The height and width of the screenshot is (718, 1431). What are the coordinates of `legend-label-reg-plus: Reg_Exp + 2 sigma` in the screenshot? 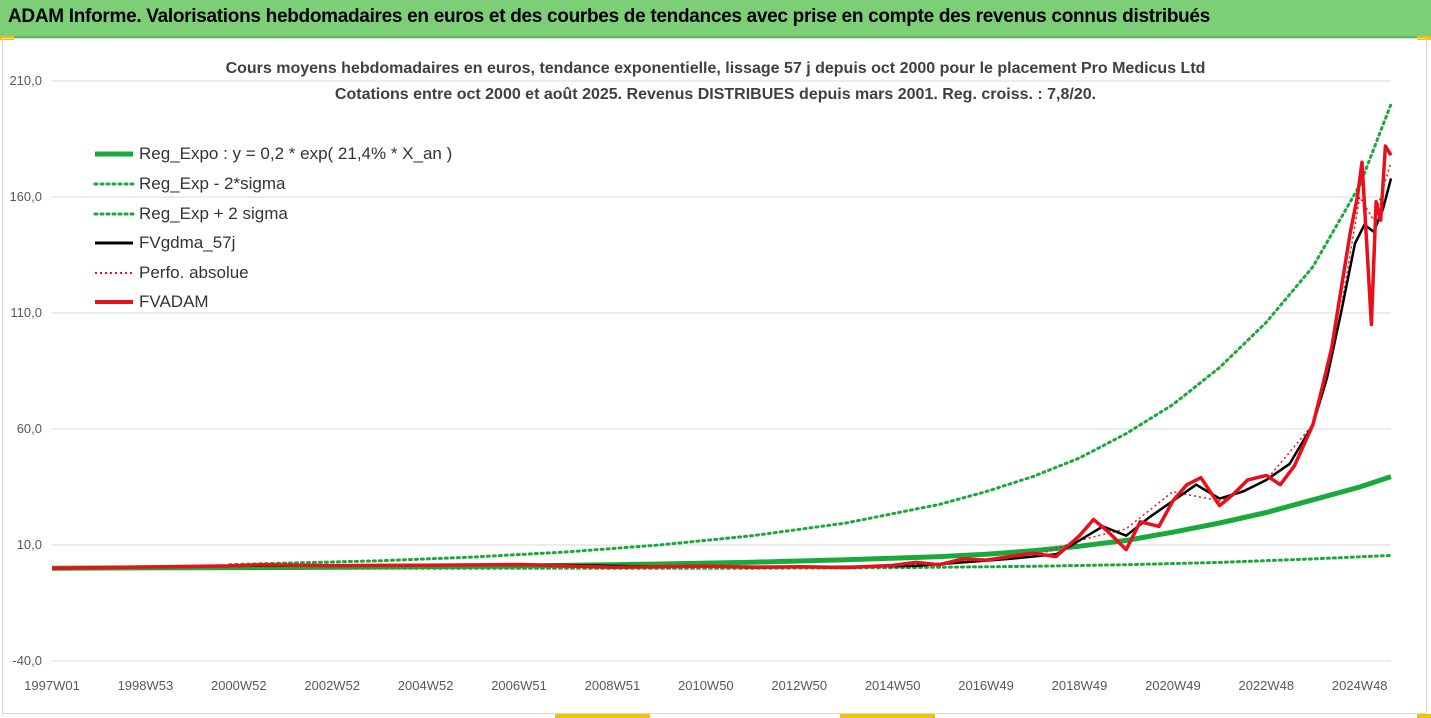 It's located at (213, 213).